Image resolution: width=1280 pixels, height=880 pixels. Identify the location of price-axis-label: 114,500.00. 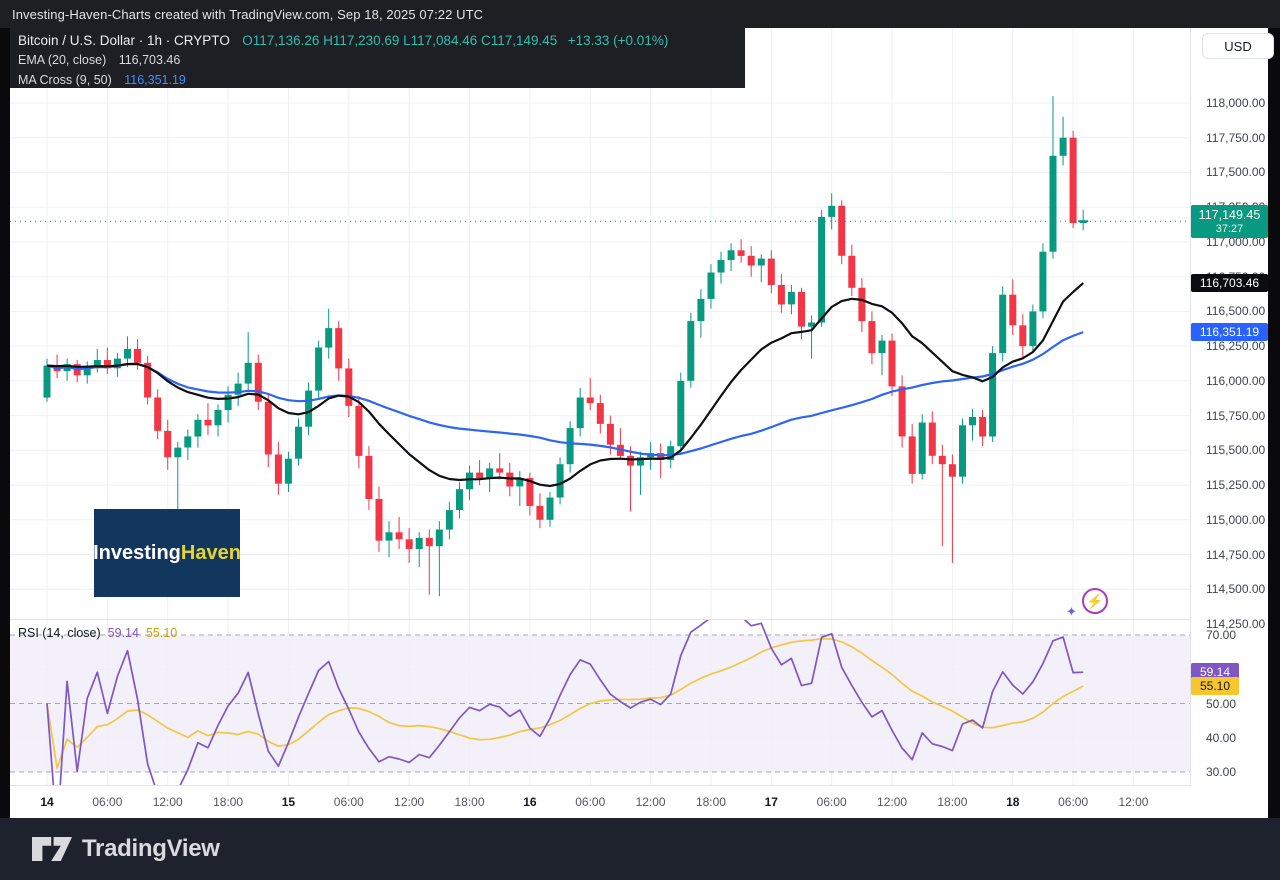
(1236, 589).